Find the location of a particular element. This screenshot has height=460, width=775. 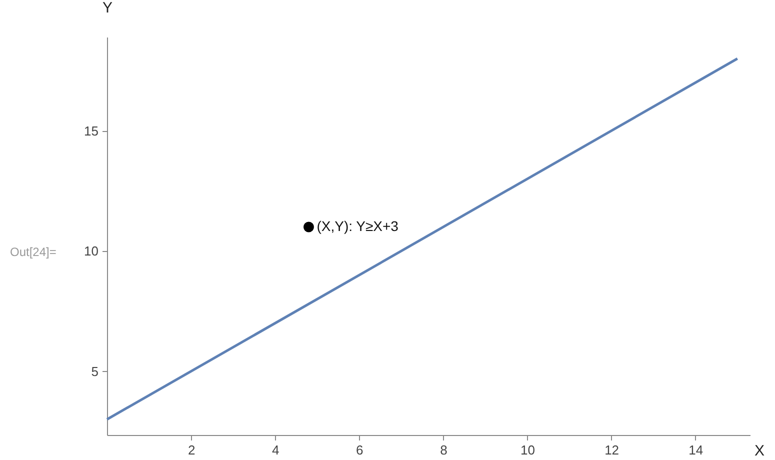

y-tick-label: 15 is located at coordinates (91, 130).